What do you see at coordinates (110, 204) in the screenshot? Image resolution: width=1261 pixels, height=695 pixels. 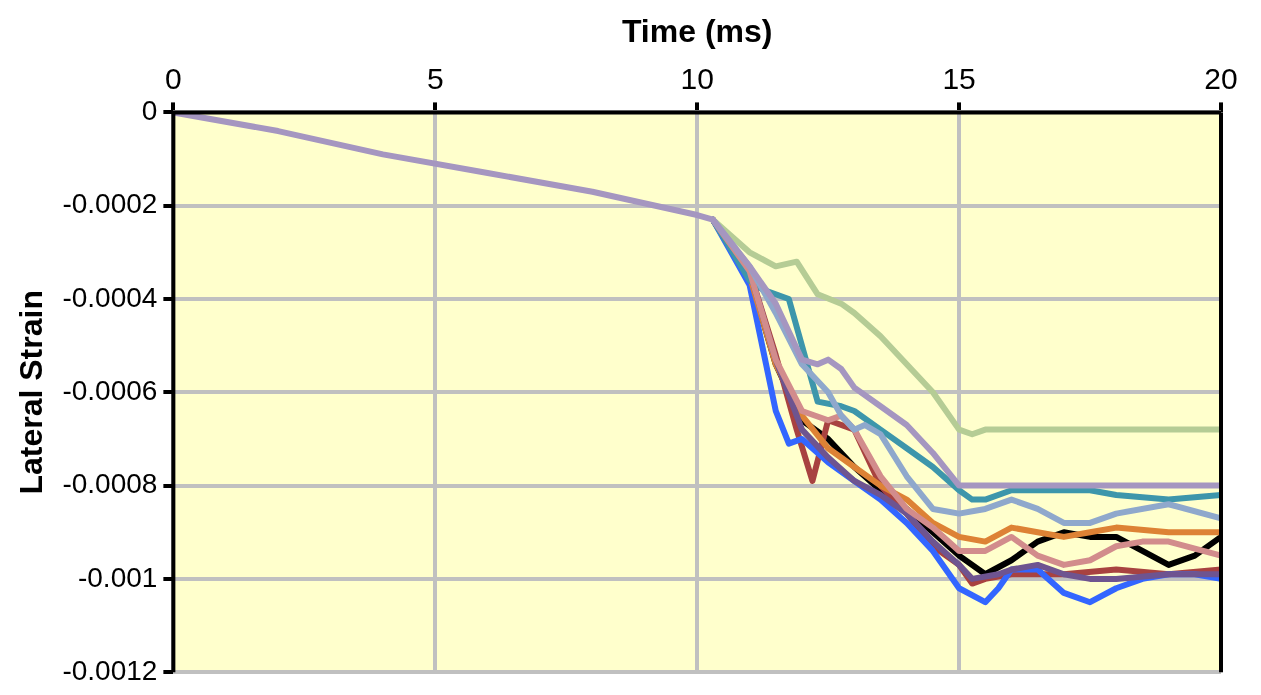 I see `y-tick-label: -0.0002` at bounding box center [110, 204].